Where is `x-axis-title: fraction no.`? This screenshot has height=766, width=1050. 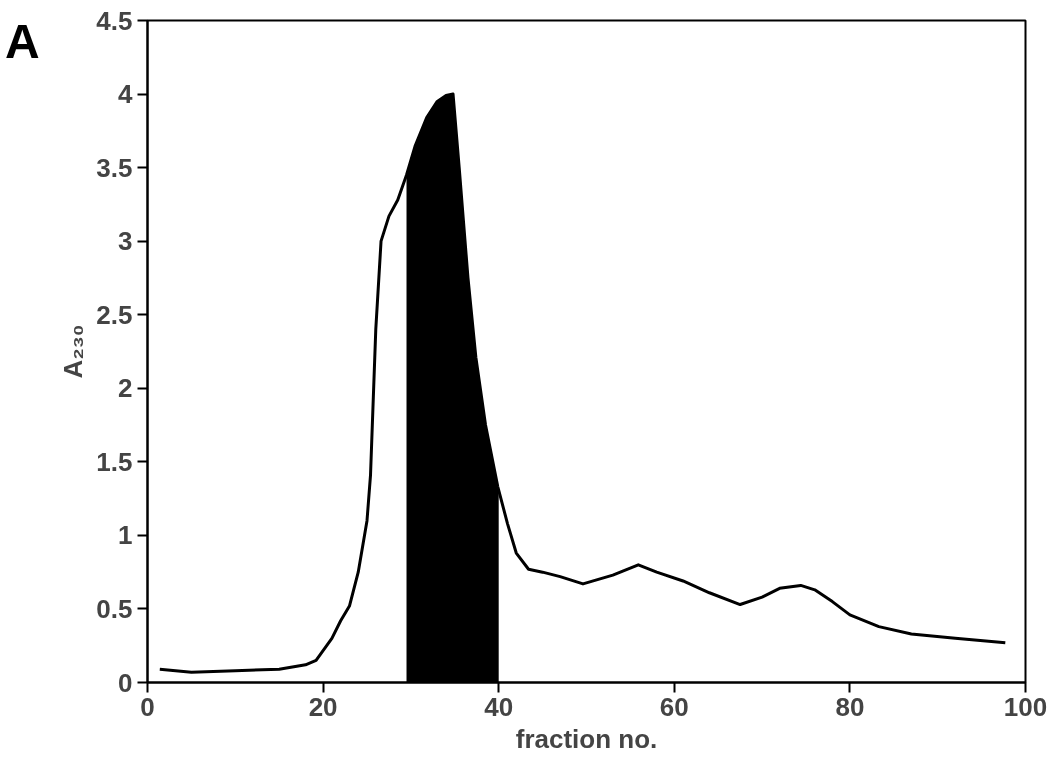
x-axis-title: fraction no. is located at coordinates (586, 738).